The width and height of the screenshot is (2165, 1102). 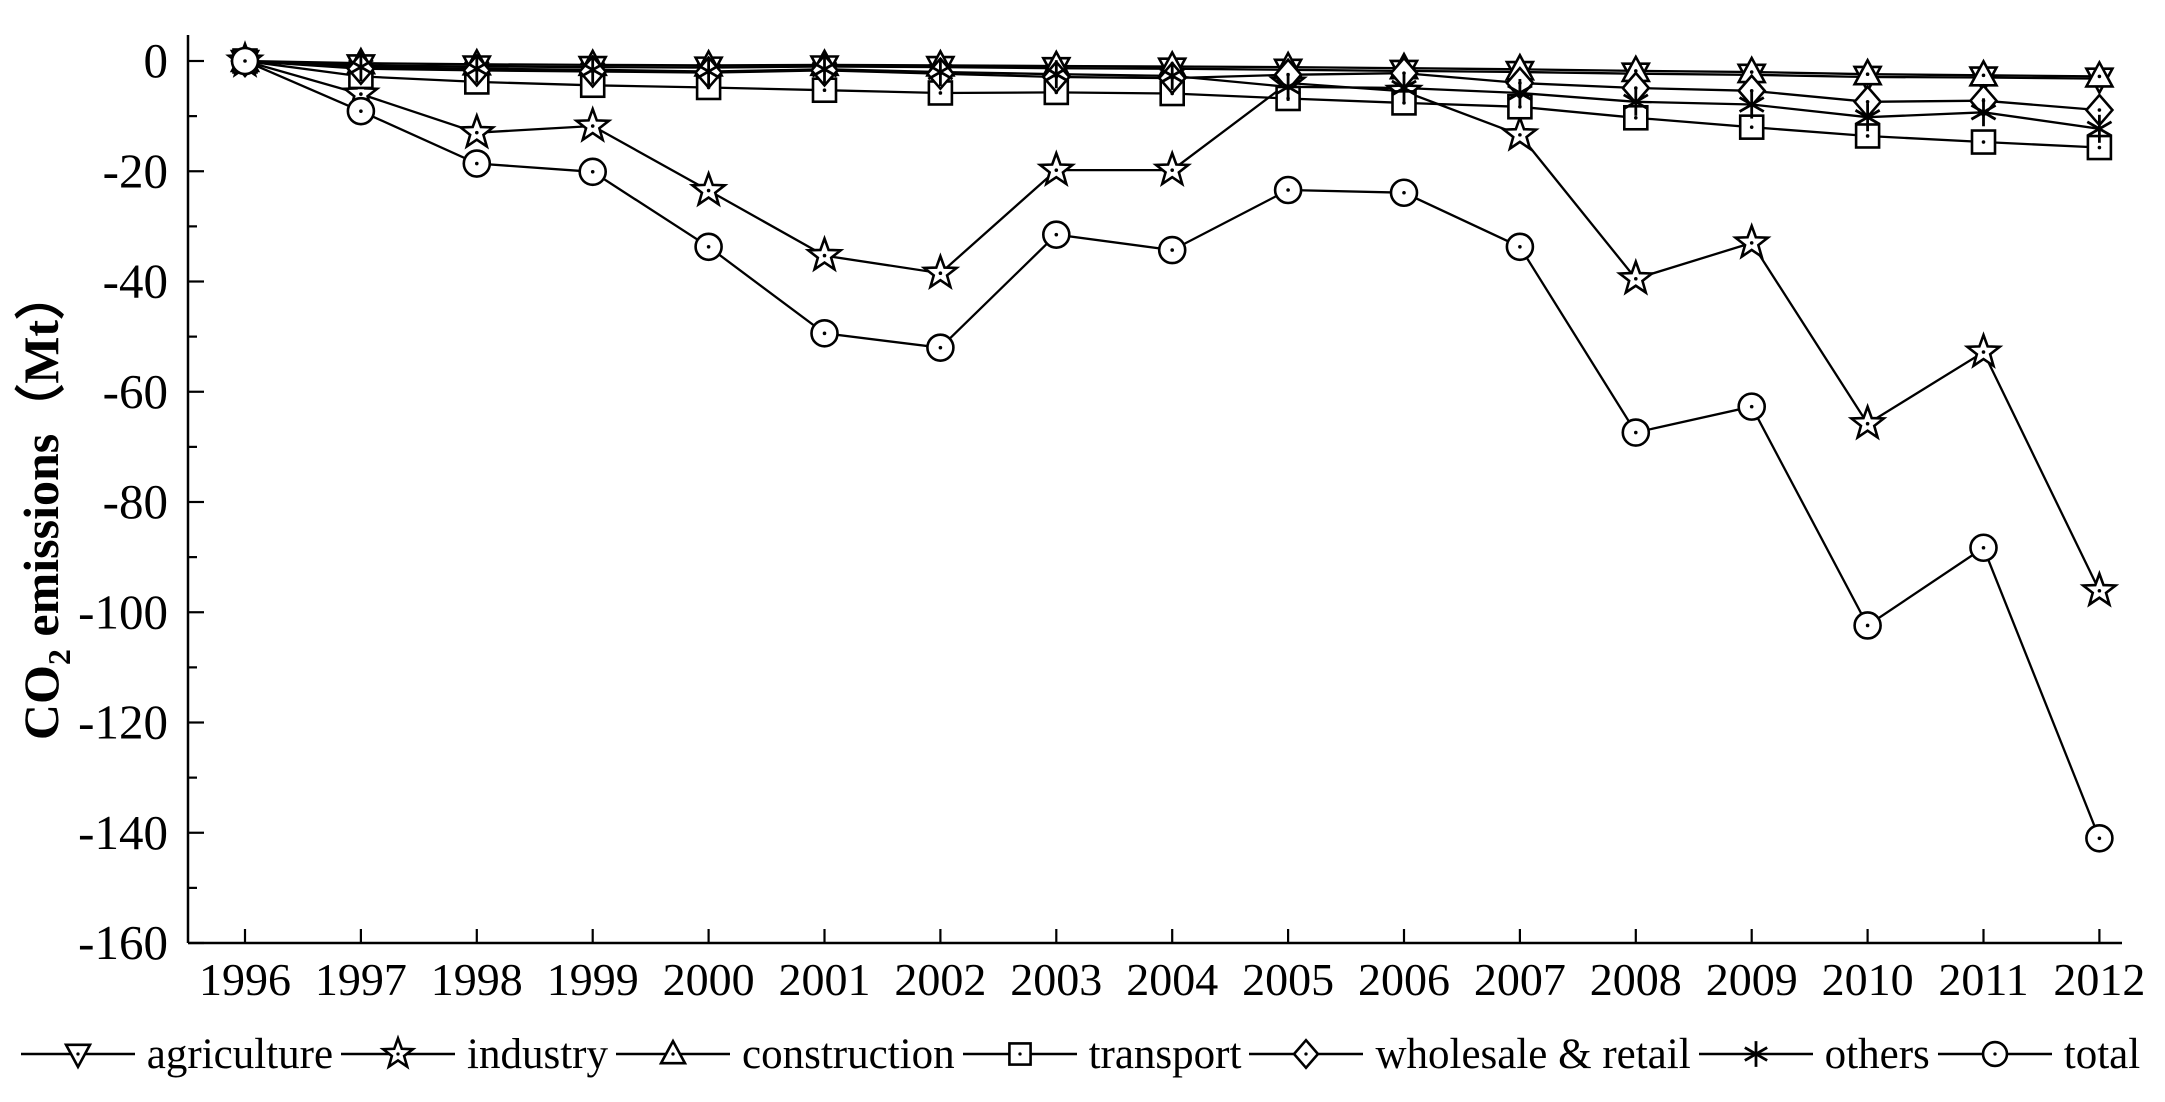 I want to click on legend-label: total, so click(x=2102, y=1054).